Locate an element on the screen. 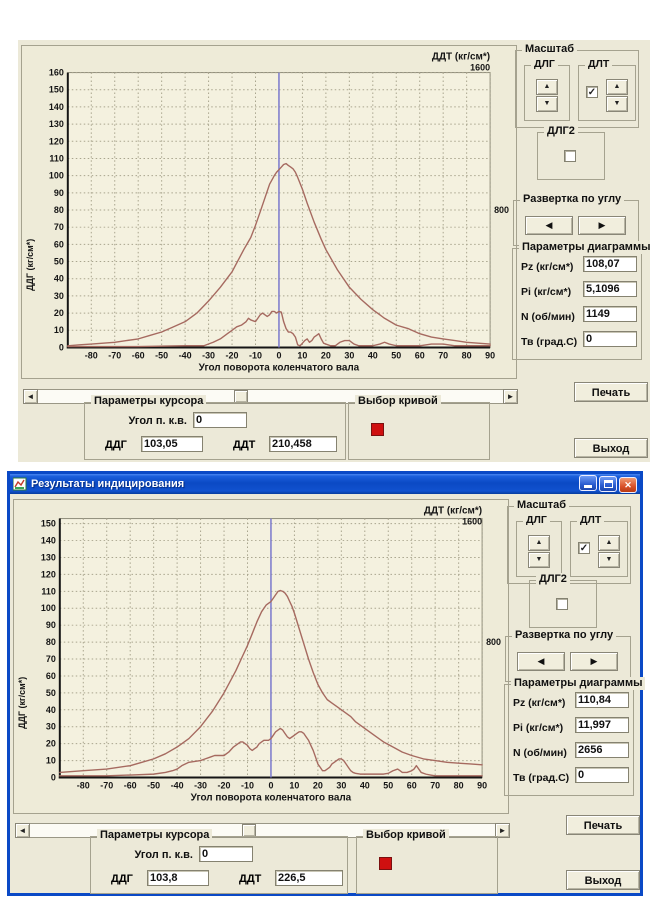 The width and height of the screenshot is (650, 900). window-title: Результаты индицирования is located at coordinates (108, 484).